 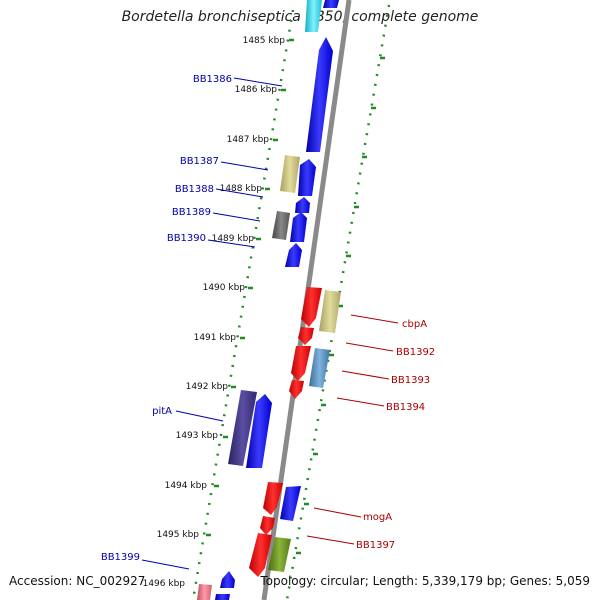 What do you see at coordinates (319, 368) in the screenshot?
I see `gene-bb1393` at bounding box center [319, 368].